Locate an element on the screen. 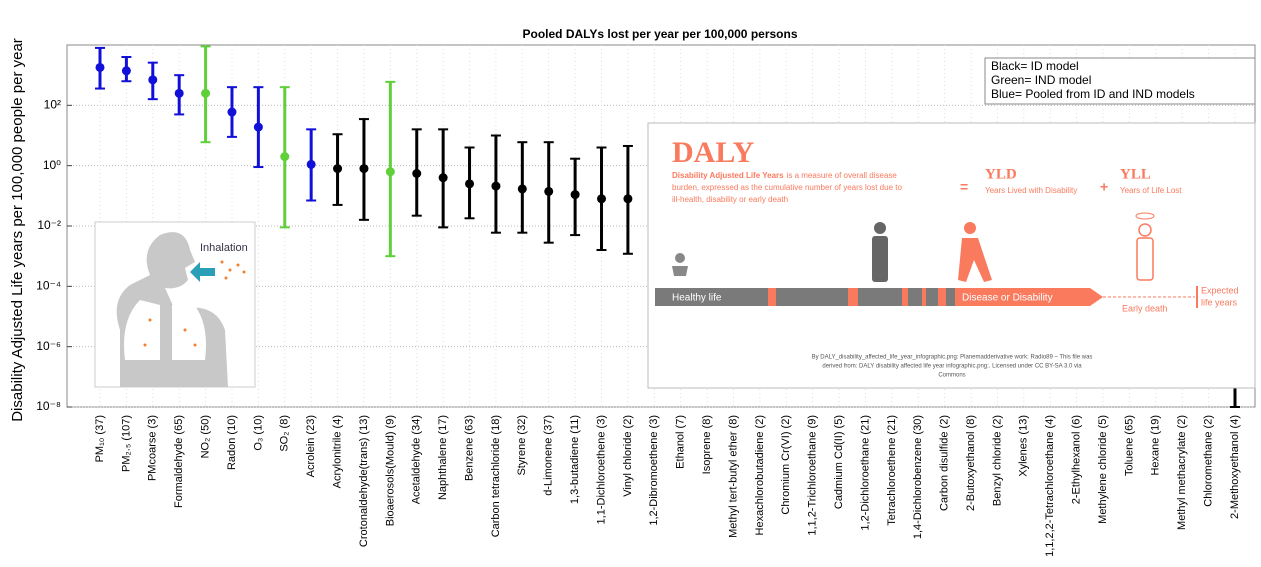 The width and height of the screenshot is (1261, 567). x-tick-label: Formaldehyde (65) is located at coordinates (179, 461).